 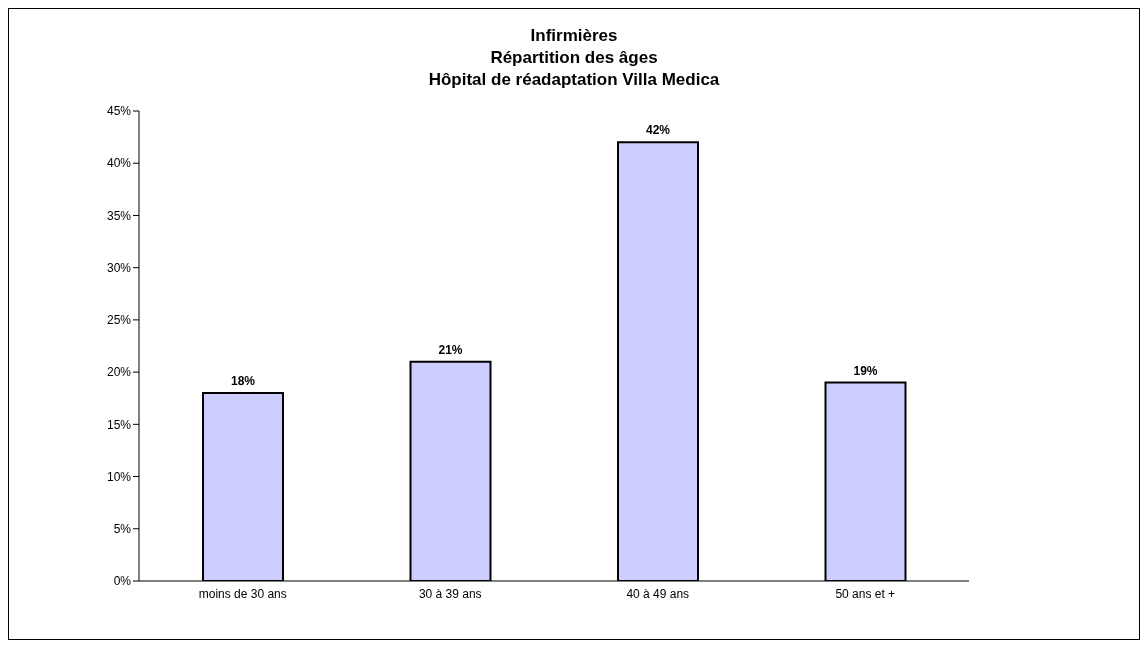 What do you see at coordinates (122, 529) in the screenshot?
I see `y-tick-label: 5%` at bounding box center [122, 529].